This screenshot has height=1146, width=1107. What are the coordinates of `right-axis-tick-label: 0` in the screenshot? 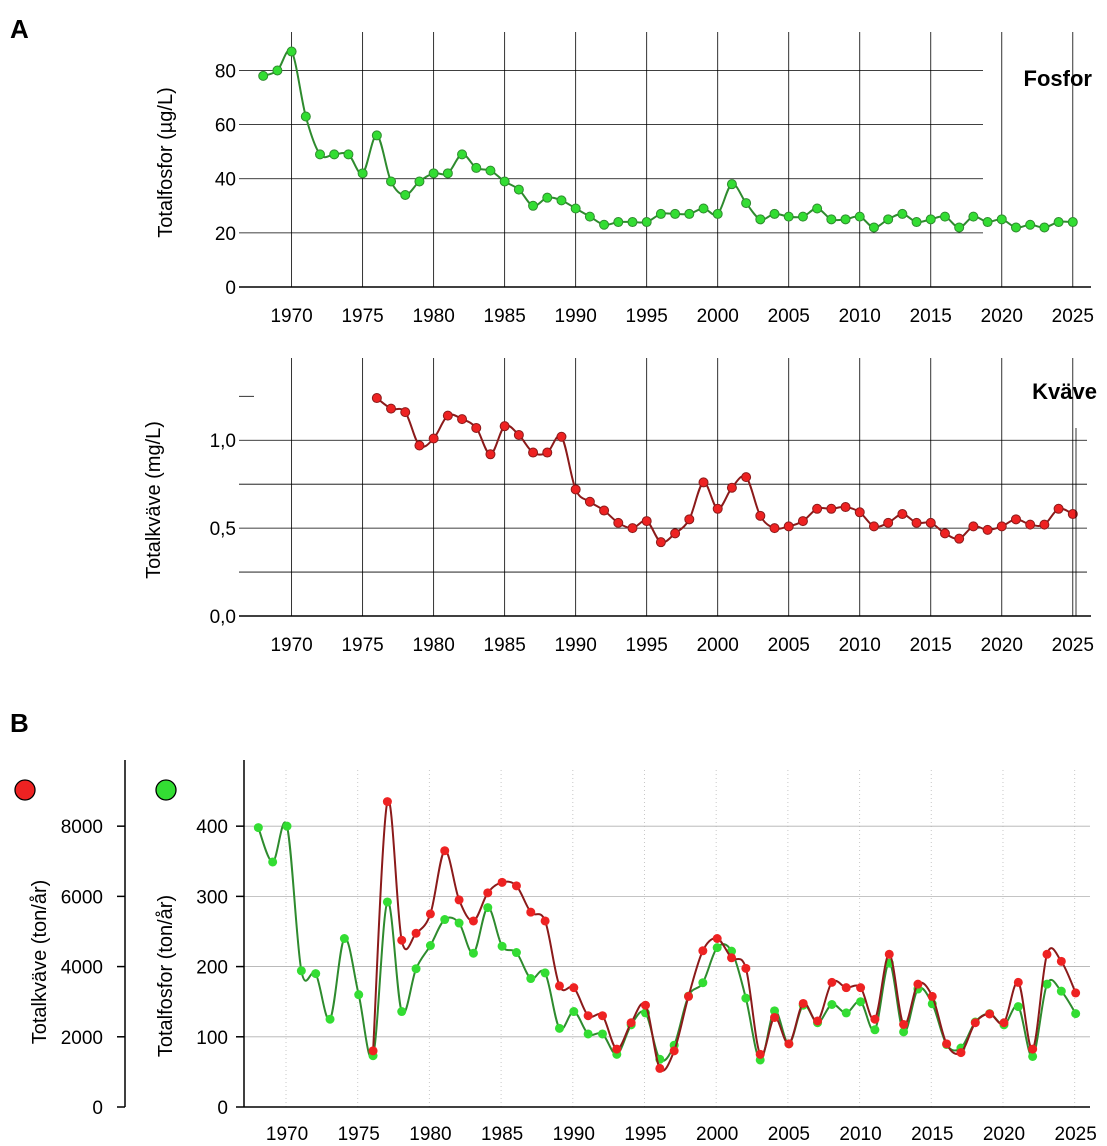 It's located at (222, 1108).